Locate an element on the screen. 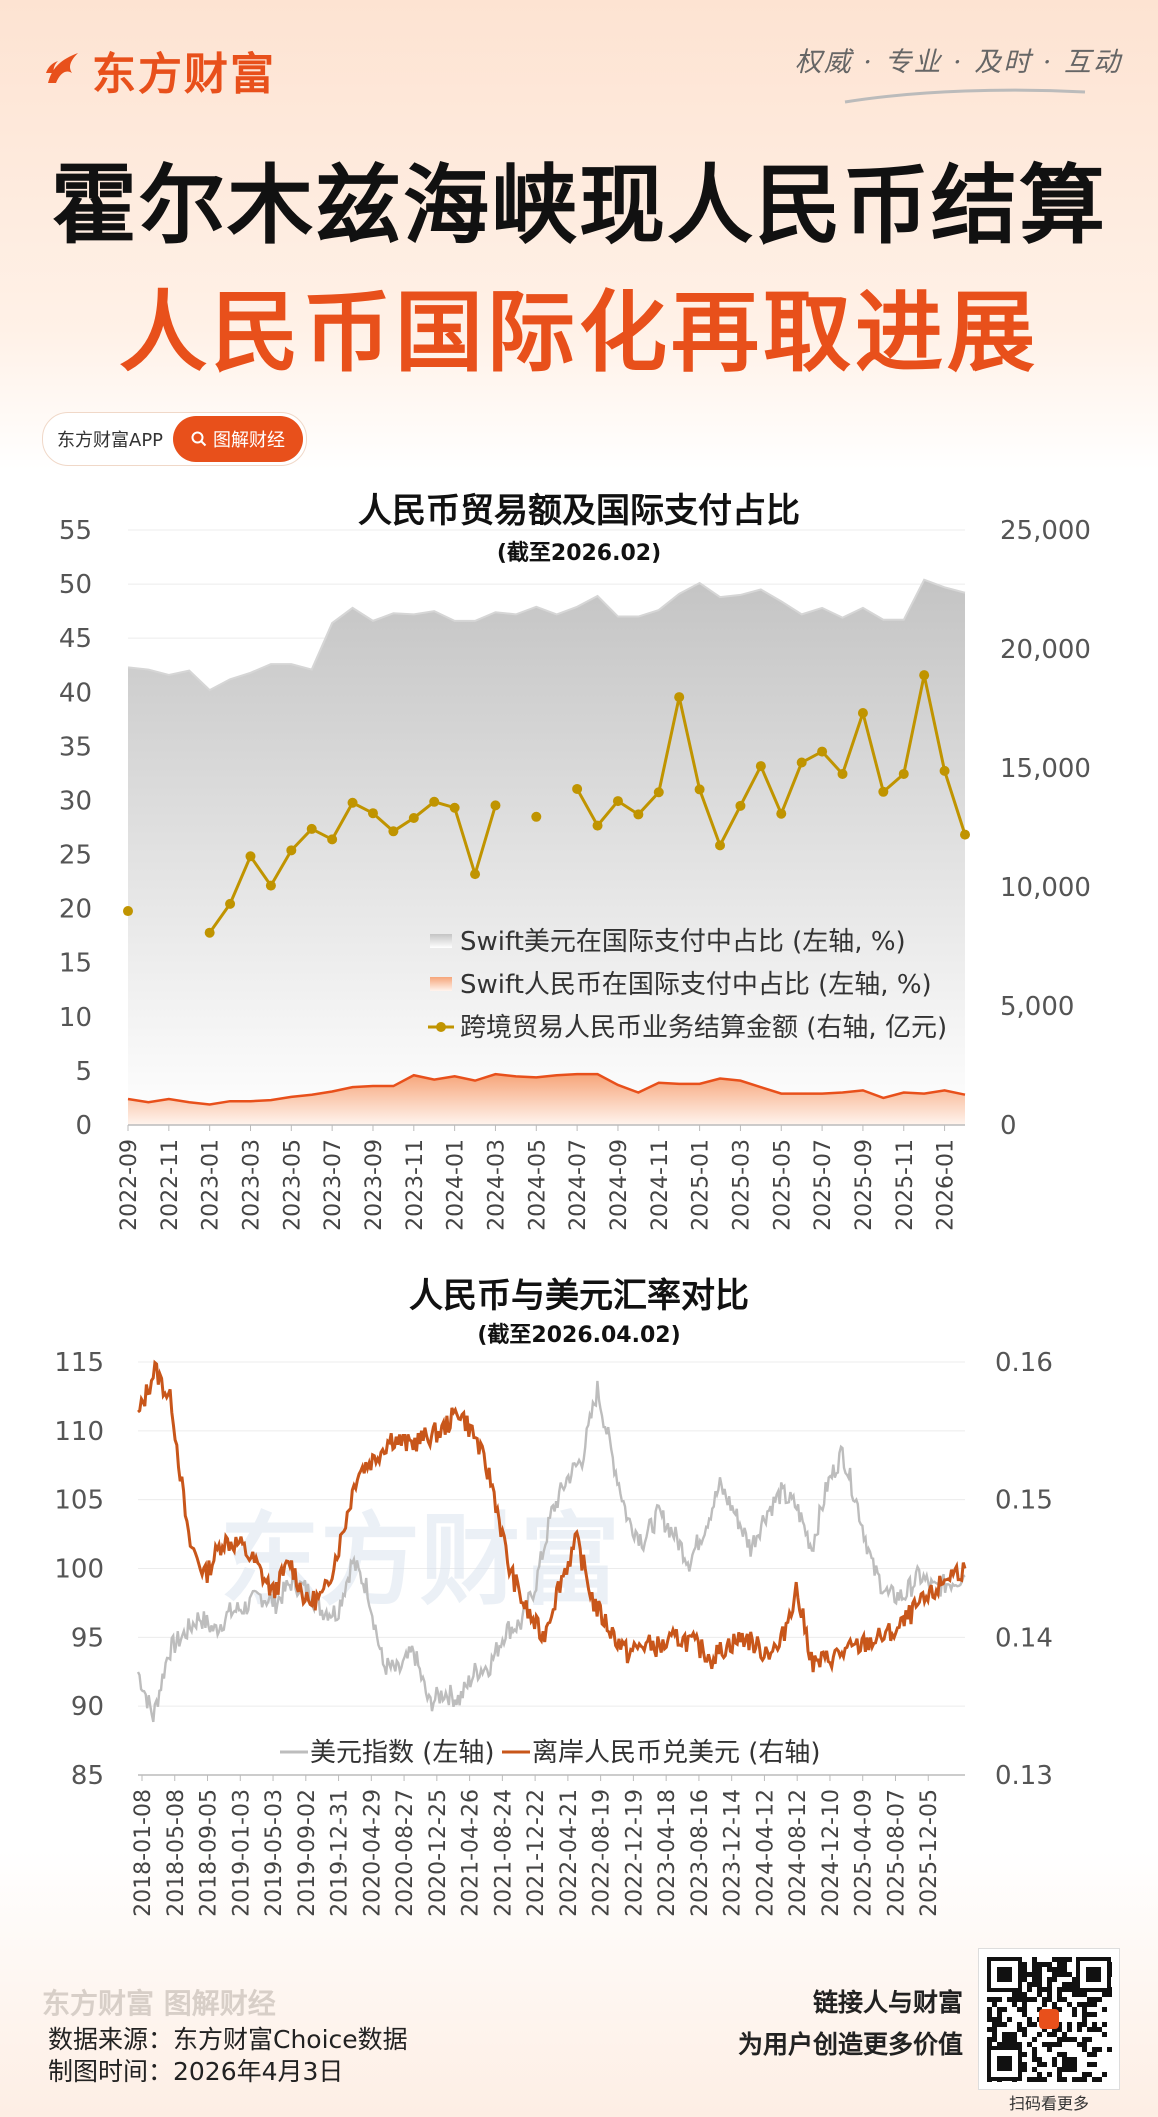 The width and height of the screenshot is (1158, 2117). tujie-button: 图解财经 is located at coordinates (238, 439).